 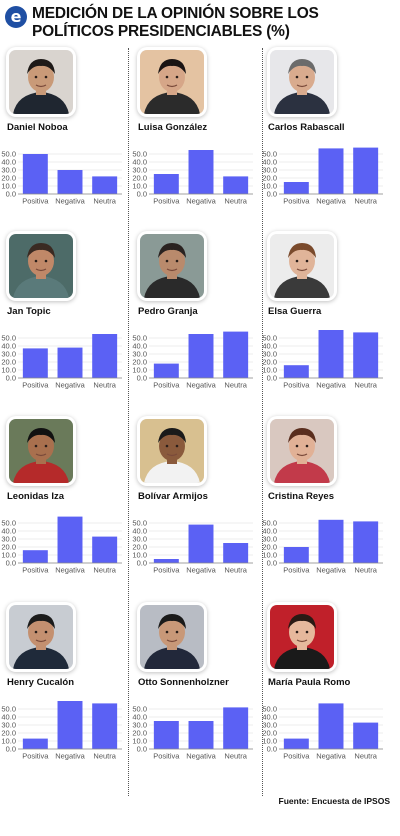 I want to click on politician-name: Bolívar Armijos, so click(x=173, y=496).